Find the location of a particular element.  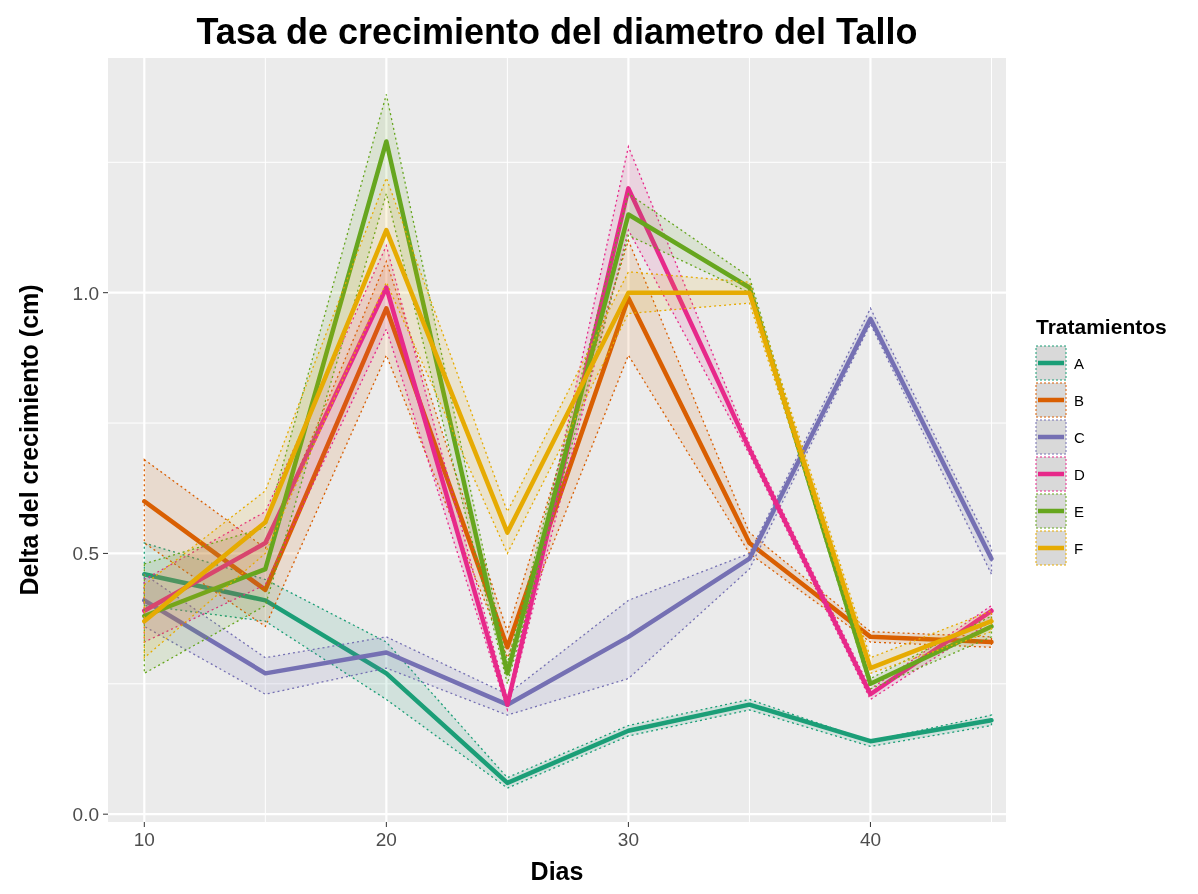

legend-label: B is located at coordinates (1079, 400).